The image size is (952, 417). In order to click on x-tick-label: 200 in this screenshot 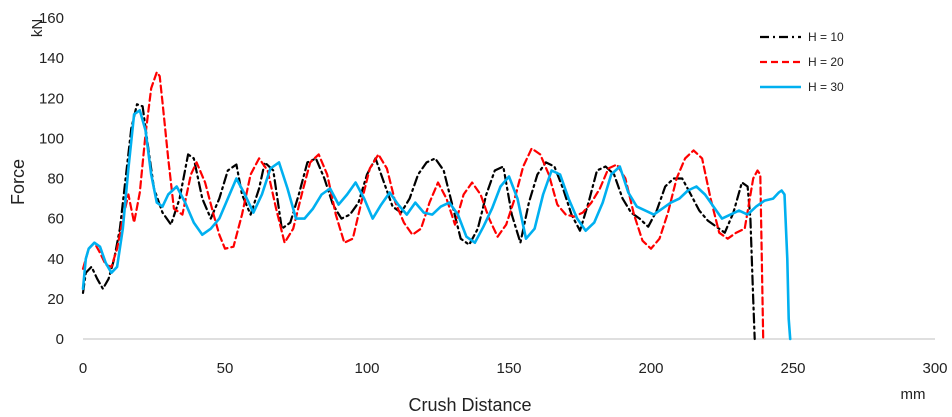, I will do `click(650, 368)`.